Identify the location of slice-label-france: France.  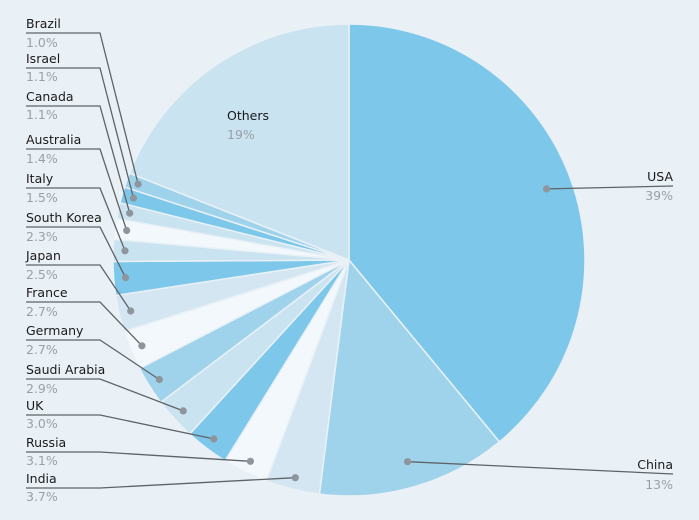
(47, 292).